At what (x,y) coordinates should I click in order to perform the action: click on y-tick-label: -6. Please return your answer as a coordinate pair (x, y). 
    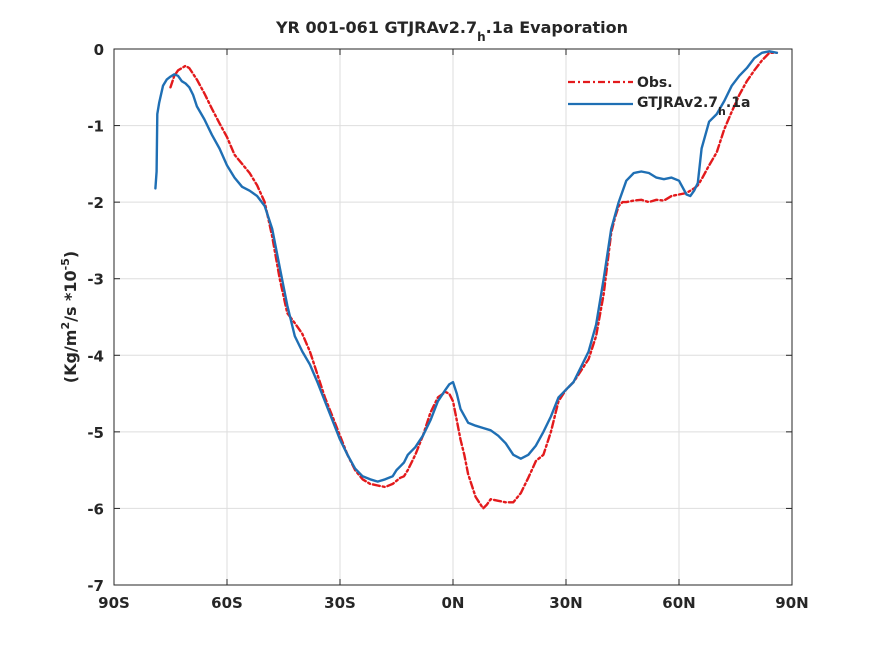
    Looking at the image, I should click on (95, 509).